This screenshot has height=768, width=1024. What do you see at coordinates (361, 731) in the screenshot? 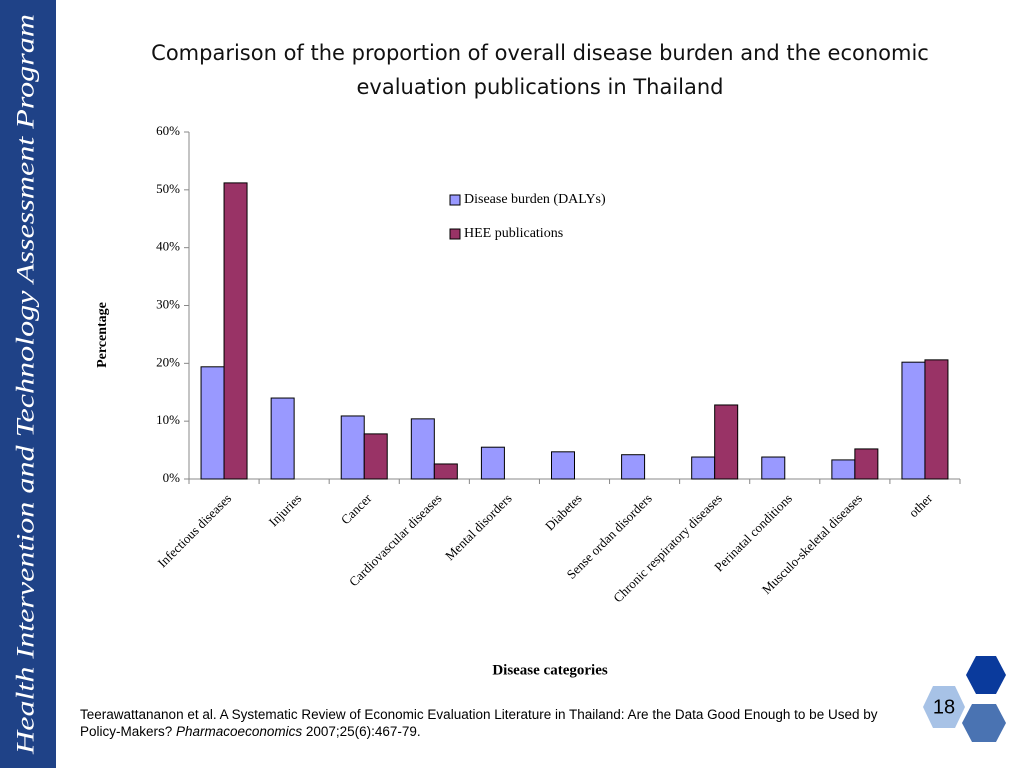
I see `citation-text: 2007;25(6):467-79.` at bounding box center [361, 731].